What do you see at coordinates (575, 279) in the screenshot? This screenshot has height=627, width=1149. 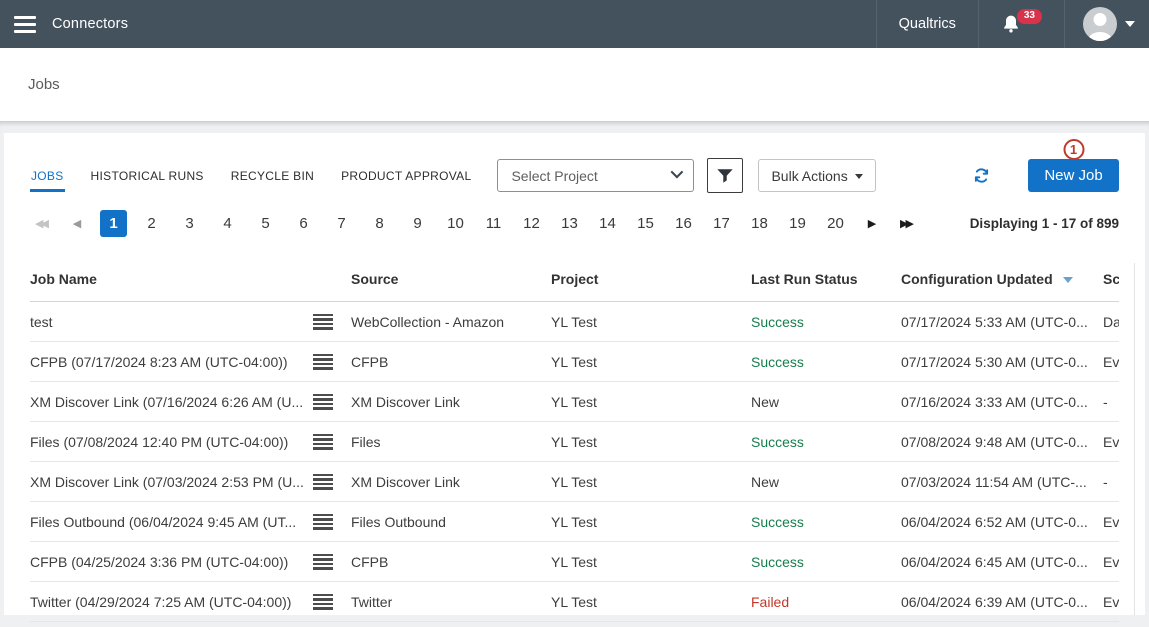 I see `col-project: Project` at bounding box center [575, 279].